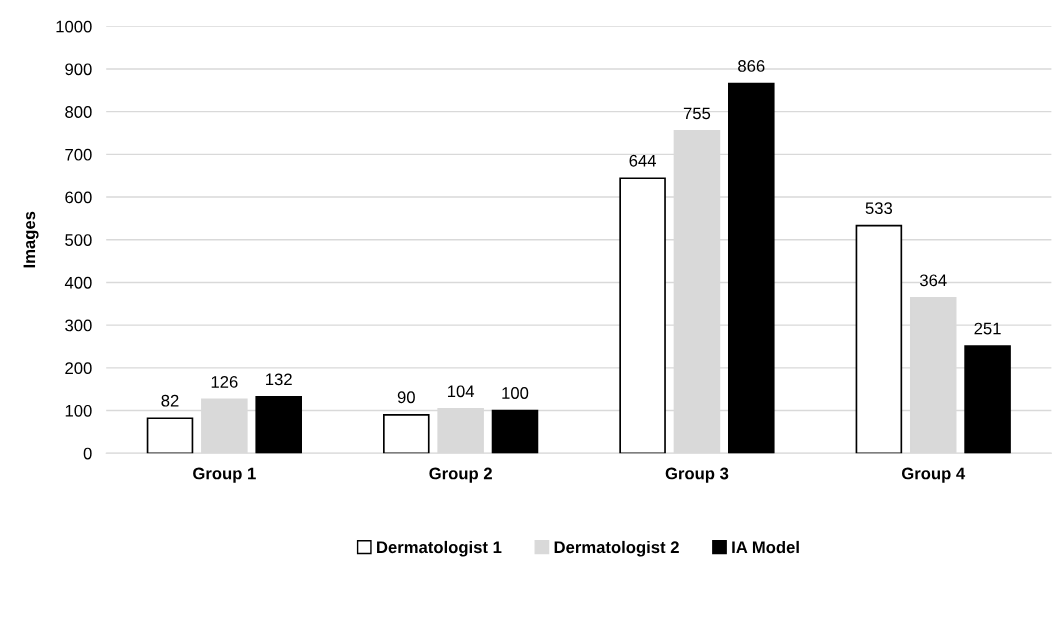  Describe the element at coordinates (78, 410) in the screenshot. I see `y-tick-label: 100` at that location.